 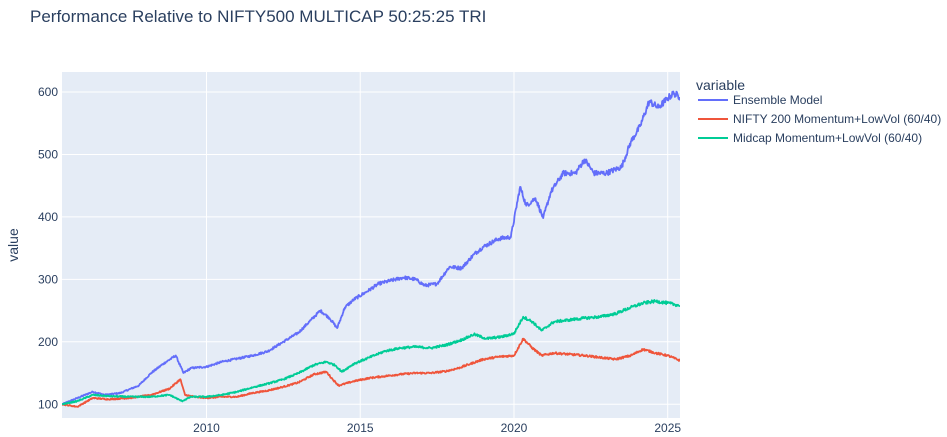 I want to click on legend-item: Ensemble Model, so click(x=760, y=100).